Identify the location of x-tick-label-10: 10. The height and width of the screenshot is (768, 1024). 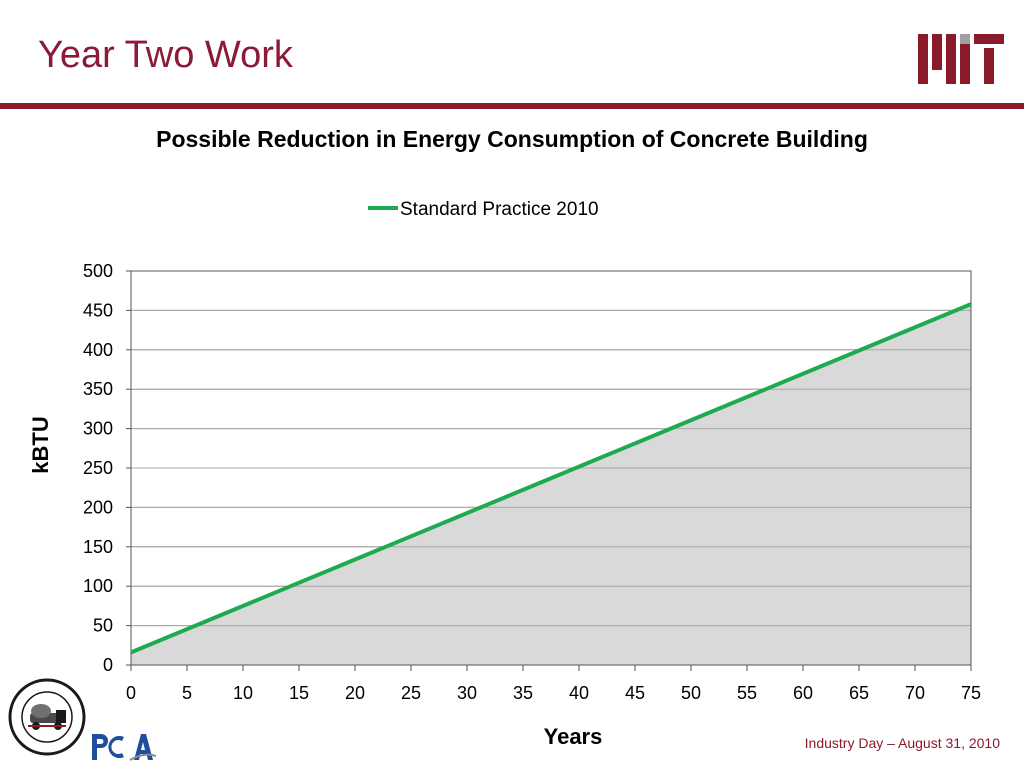
(243, 693).